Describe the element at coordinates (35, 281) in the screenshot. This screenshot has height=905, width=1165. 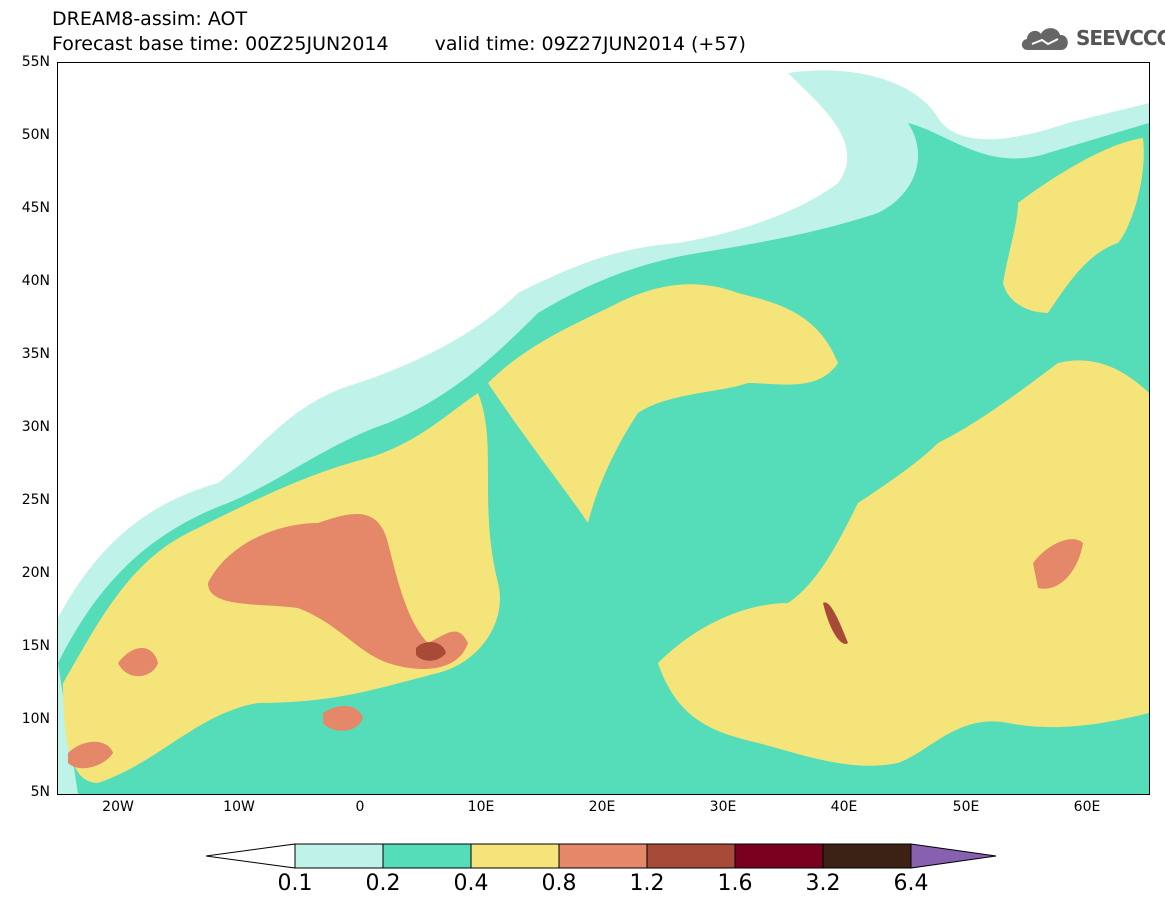
I see `lat-label: 40N` at that location.